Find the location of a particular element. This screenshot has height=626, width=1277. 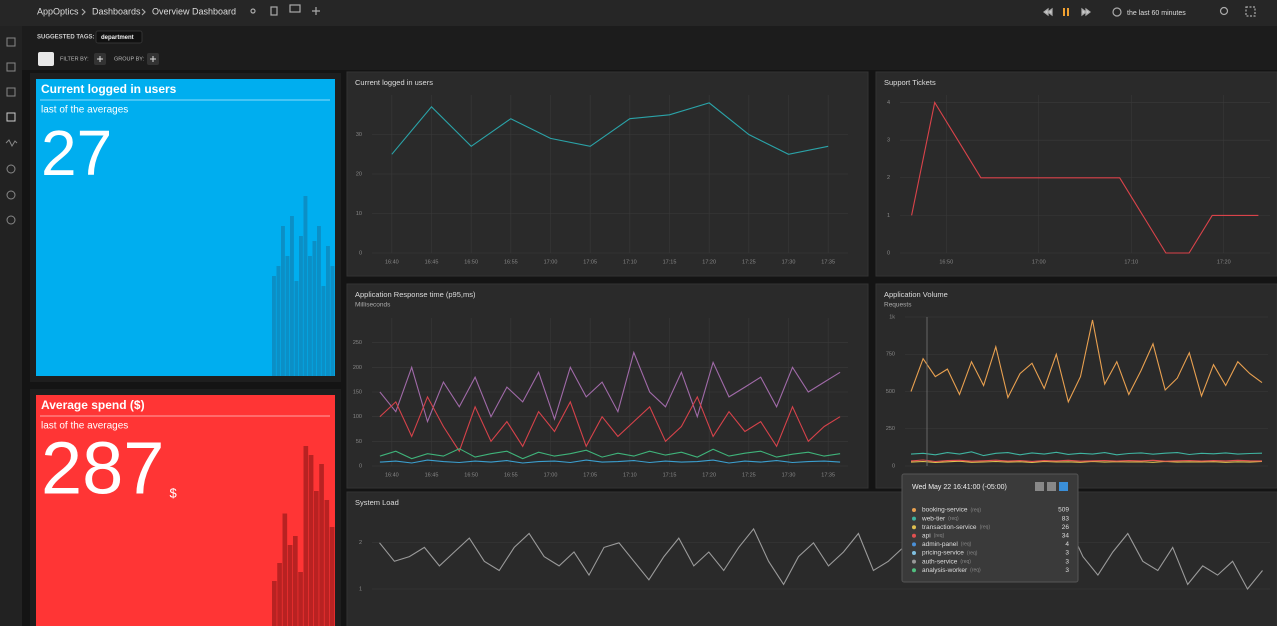

icon-rewind is located at coordinates (1048, 12).